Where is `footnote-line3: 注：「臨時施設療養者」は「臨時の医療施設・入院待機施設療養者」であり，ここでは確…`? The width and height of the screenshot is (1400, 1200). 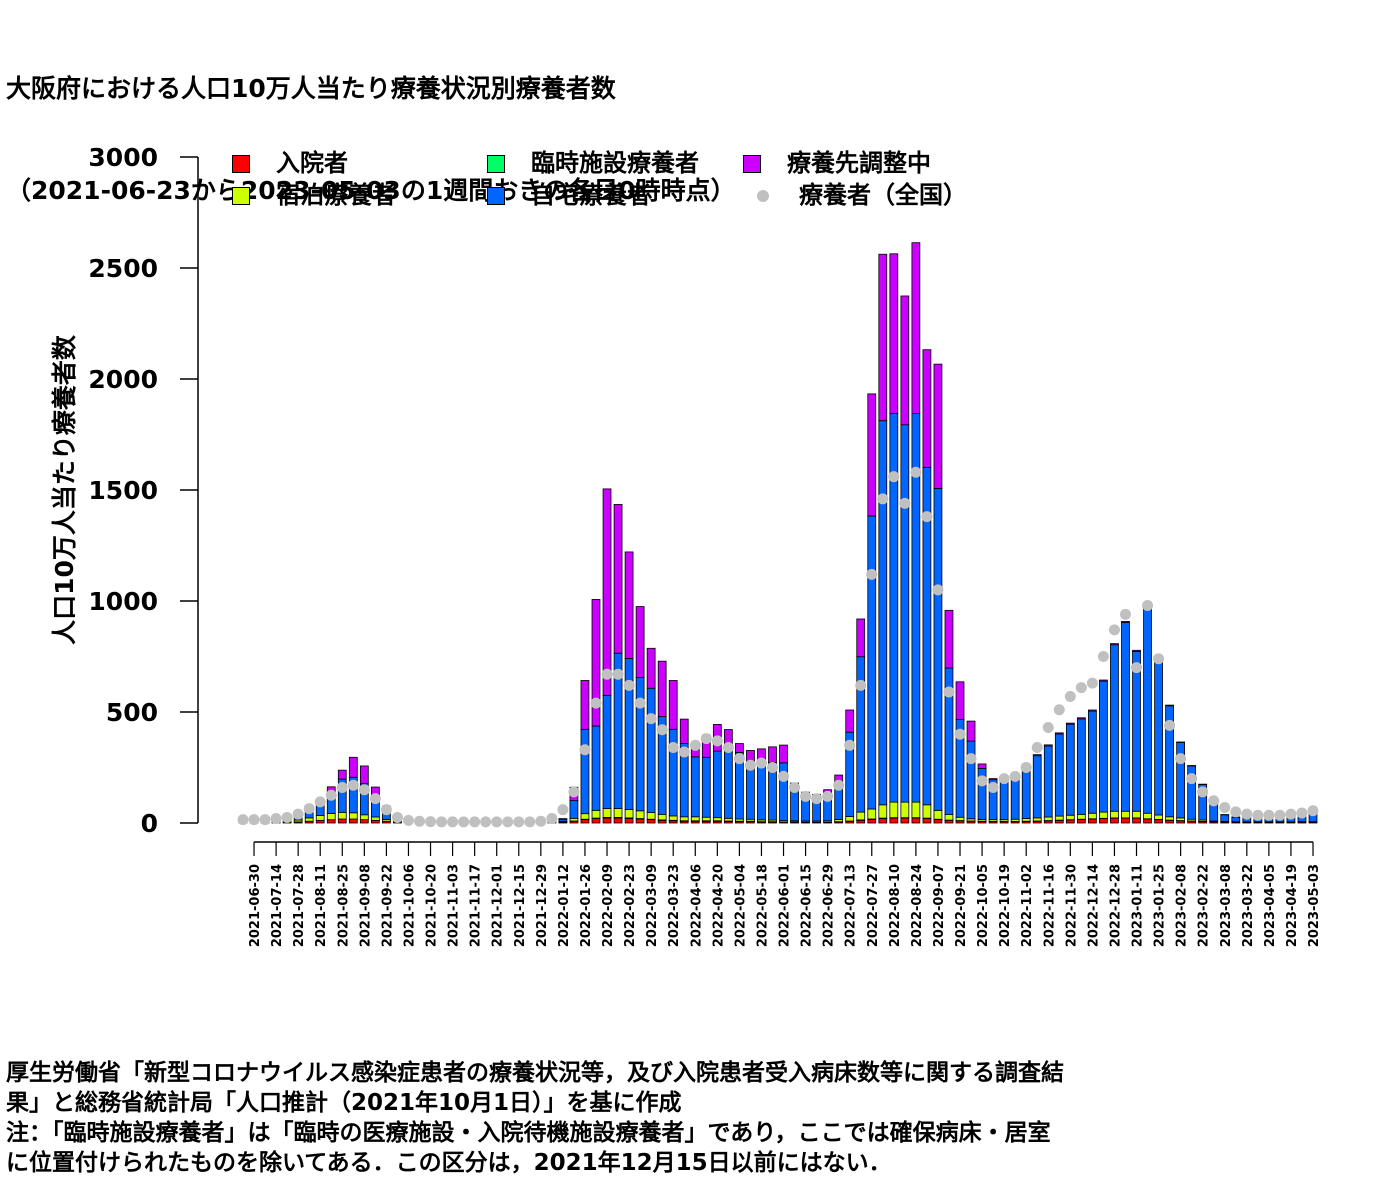 footnote-line3: 注：「臨時施設療養者」は「臨時の医療施設・入院待機施設療養者」であり，ここでは確… is located at coordinates (528, 1133).